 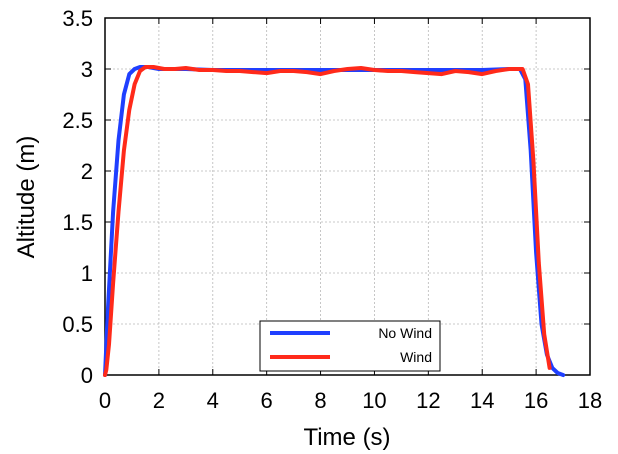 I want to click on y-tick-label: 3.5, so click(x=77, y=18).